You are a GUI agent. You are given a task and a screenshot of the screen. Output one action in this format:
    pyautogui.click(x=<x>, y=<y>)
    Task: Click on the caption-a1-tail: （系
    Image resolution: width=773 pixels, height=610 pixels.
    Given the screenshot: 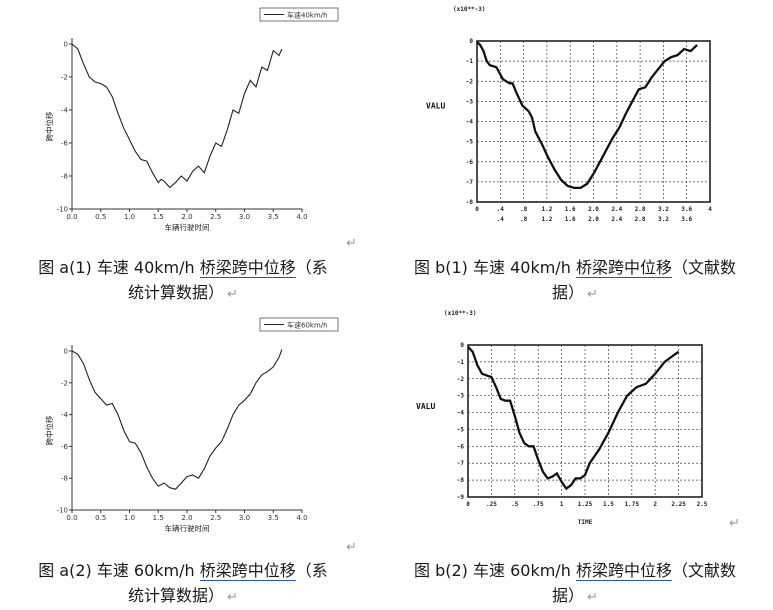 What is the action you would take?
    pyautogui.click(x=311, y=267)
    